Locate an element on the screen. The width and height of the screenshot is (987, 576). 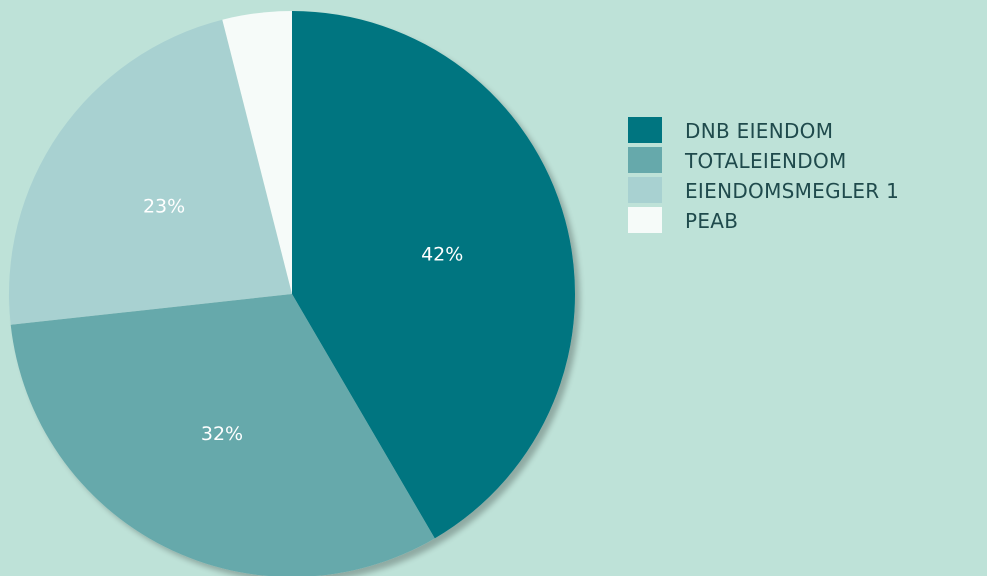
legend-label-totaleiendom: TOTALEIENDOM is located at coordinates (765, 161).